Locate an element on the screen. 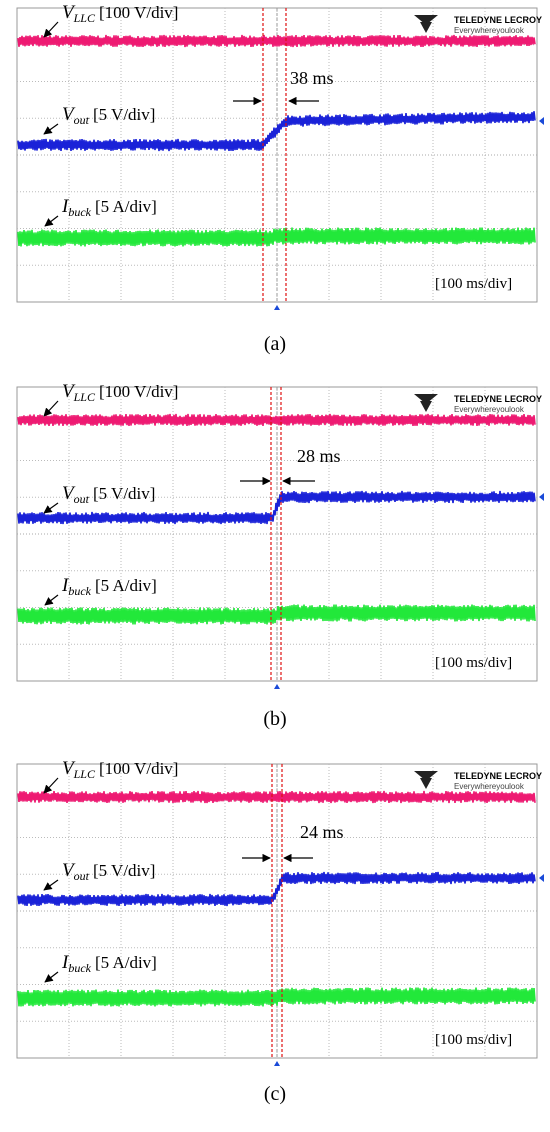 The height and width of the screenshot is (1132, 550). panel-label: (c) is located at coordinates (275, 1094).